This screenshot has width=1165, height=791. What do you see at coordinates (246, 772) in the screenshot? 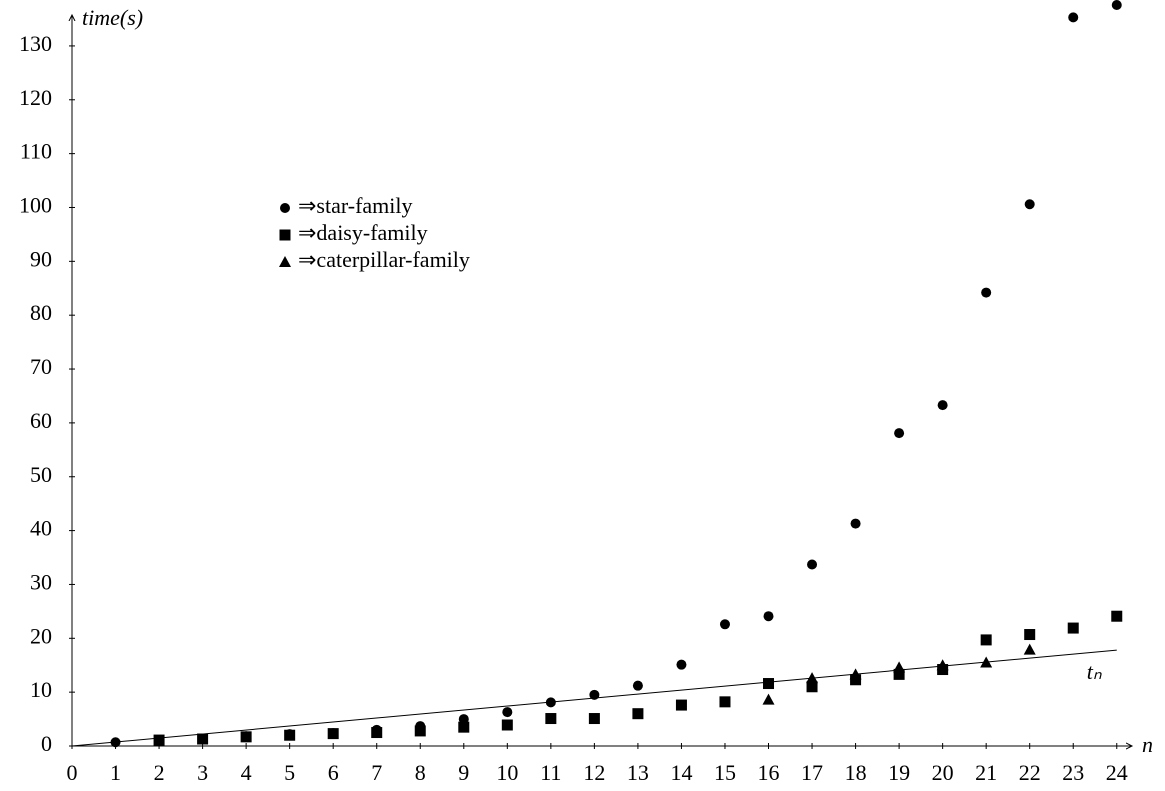
I see `x-tick-label: 4` at bounding box center [246, 772].